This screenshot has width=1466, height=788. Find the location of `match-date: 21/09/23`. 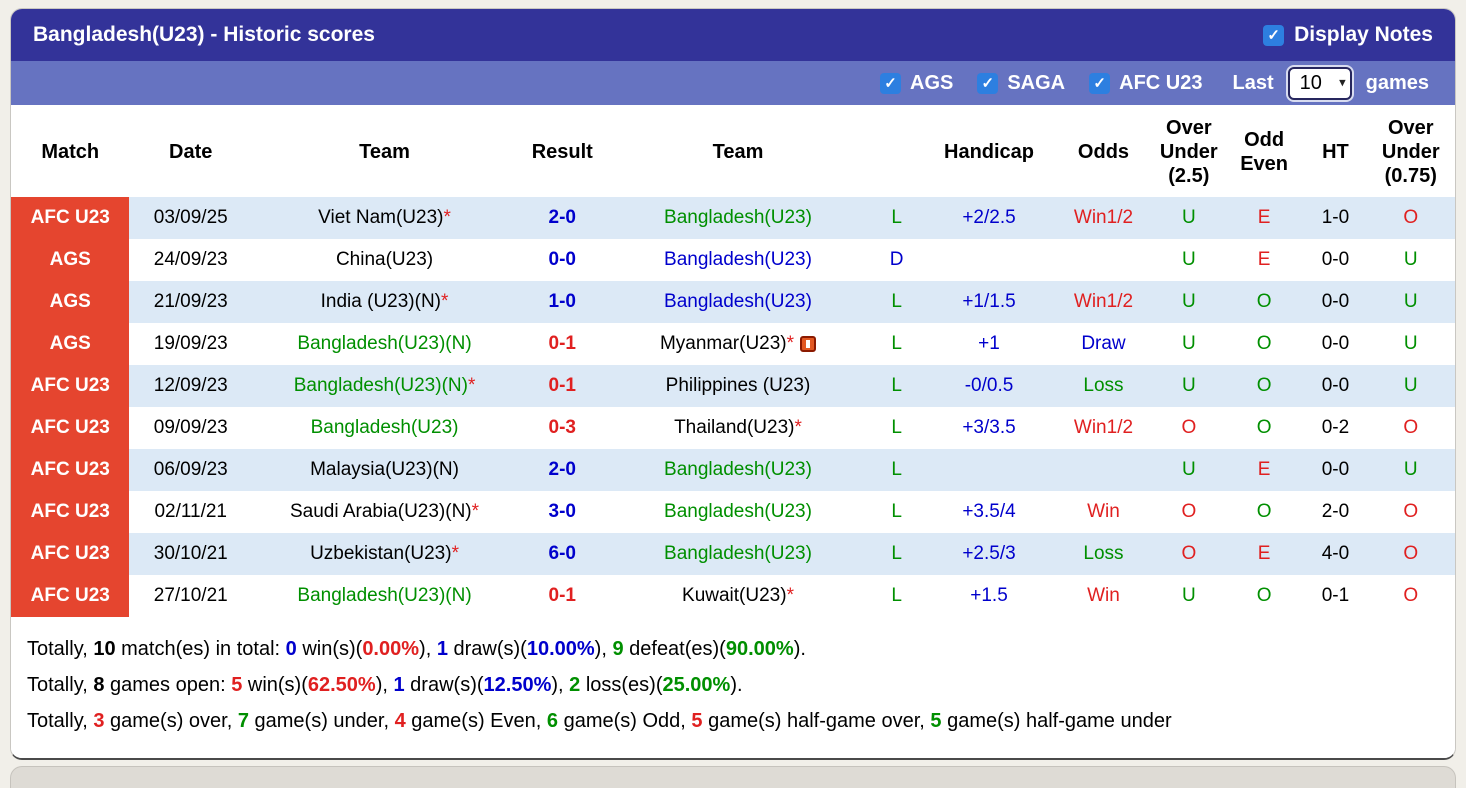

match-date: 21/09/23 is located at coordinates (190, 302).